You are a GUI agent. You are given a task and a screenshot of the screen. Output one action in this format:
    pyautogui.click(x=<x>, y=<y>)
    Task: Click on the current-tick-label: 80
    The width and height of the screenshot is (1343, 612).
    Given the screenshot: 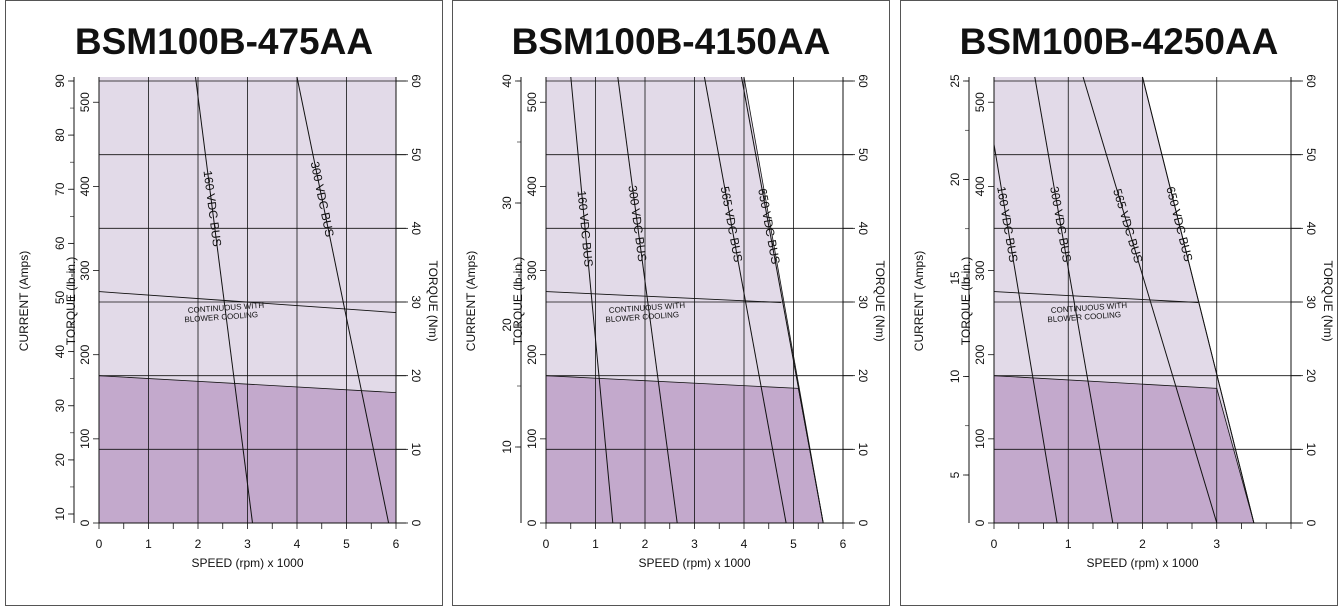 What is the action you would take?
    pyautogui.click(x=60, y=135)
    